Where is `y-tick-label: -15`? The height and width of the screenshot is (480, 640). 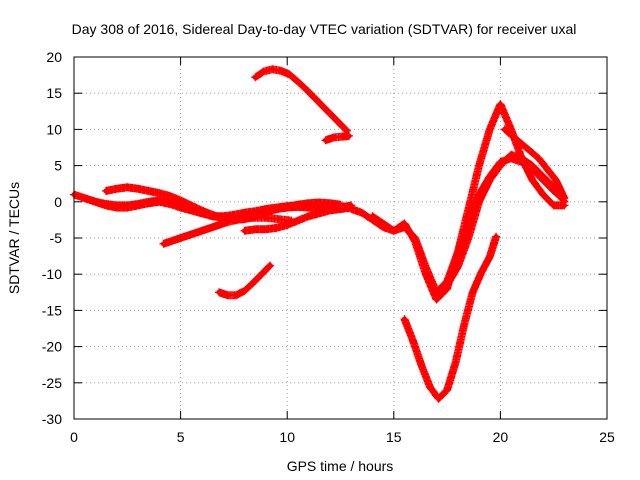
y-tick-label: -15 is located at coordinates (52, 310).